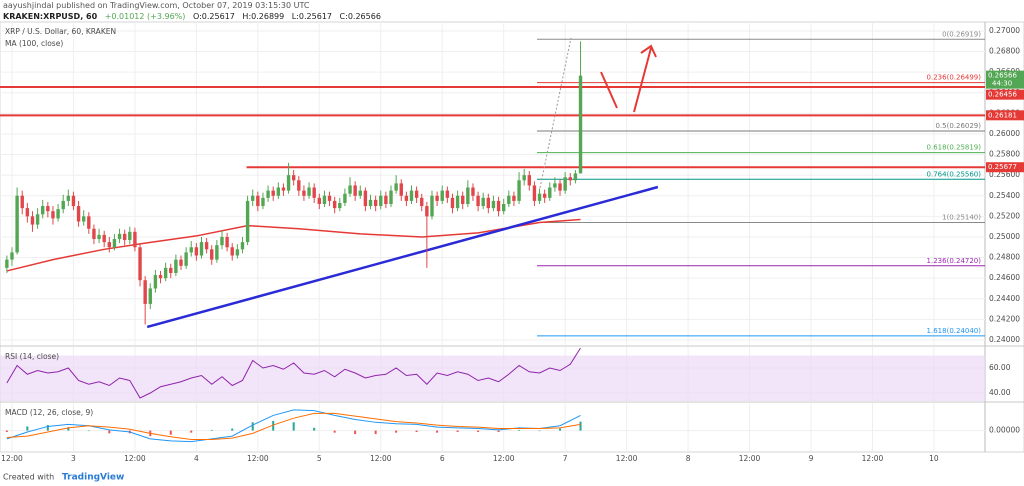 Image resolution: width=1024 pixels, height=486 pixels. What do you see at coordinates (1004, 430) in the screenshot?
I see `y-tick-label: 0.00000` at bounding box center [1004, 430].